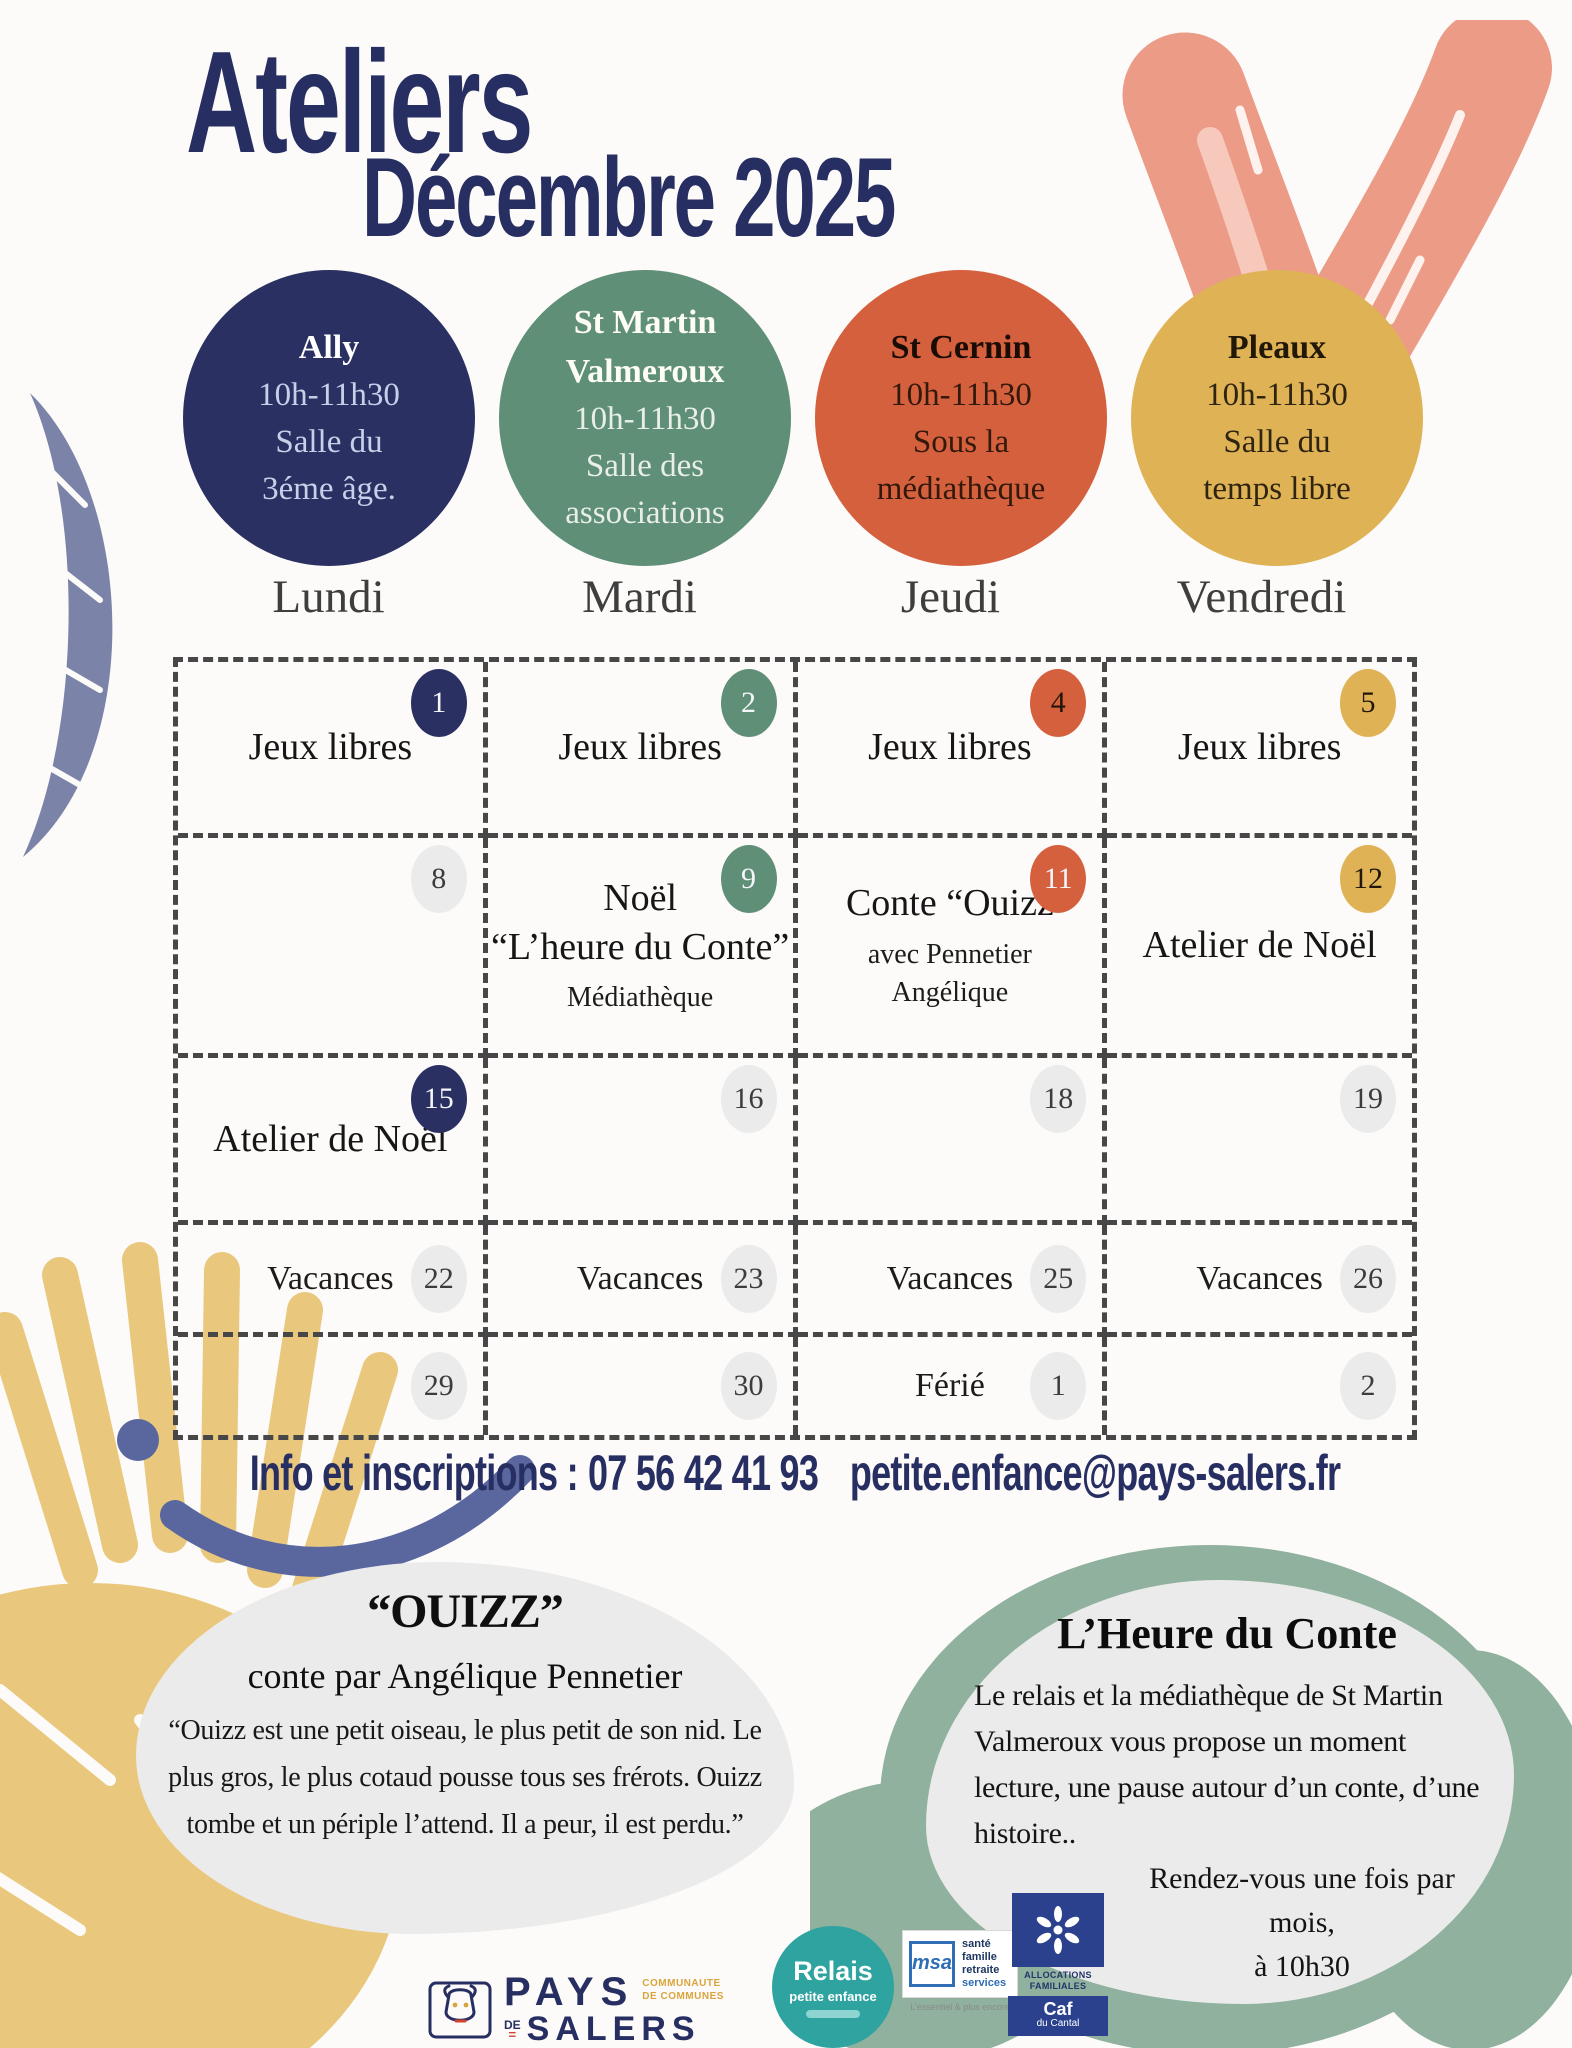 This screenshot has width=1572, height=2048. What do you see at coordinates (639, 597) in the screenshot?
I see `day-headers-line: Mardi` at bounding box center [639, 597].